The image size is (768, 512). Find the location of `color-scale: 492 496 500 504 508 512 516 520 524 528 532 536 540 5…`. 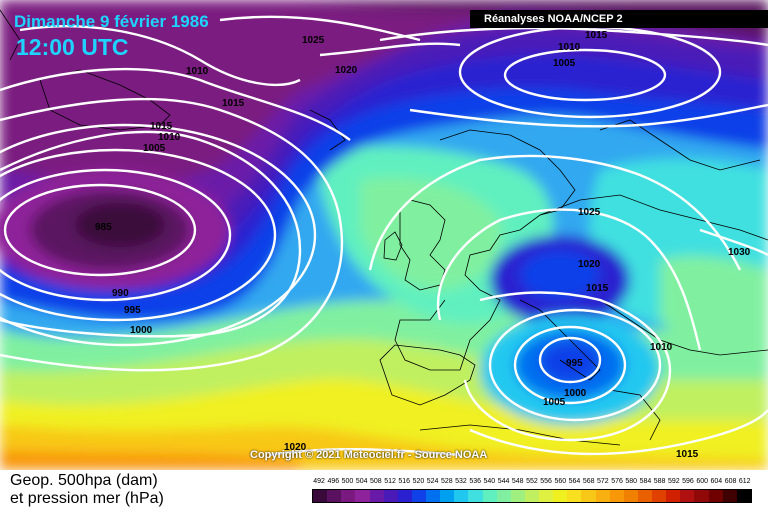

color-scale: 492 496 500 504 508 512 516 520 524 528 532 536 540 5… is located at coordinates (532, 490).